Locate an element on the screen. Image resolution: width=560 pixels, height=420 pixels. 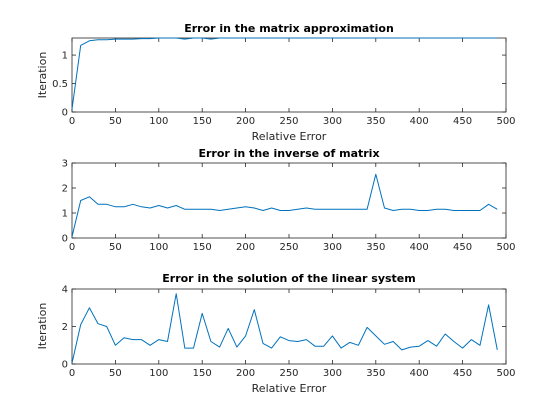
y-tick-label: 0.5 is located at coordinates (60, 84).